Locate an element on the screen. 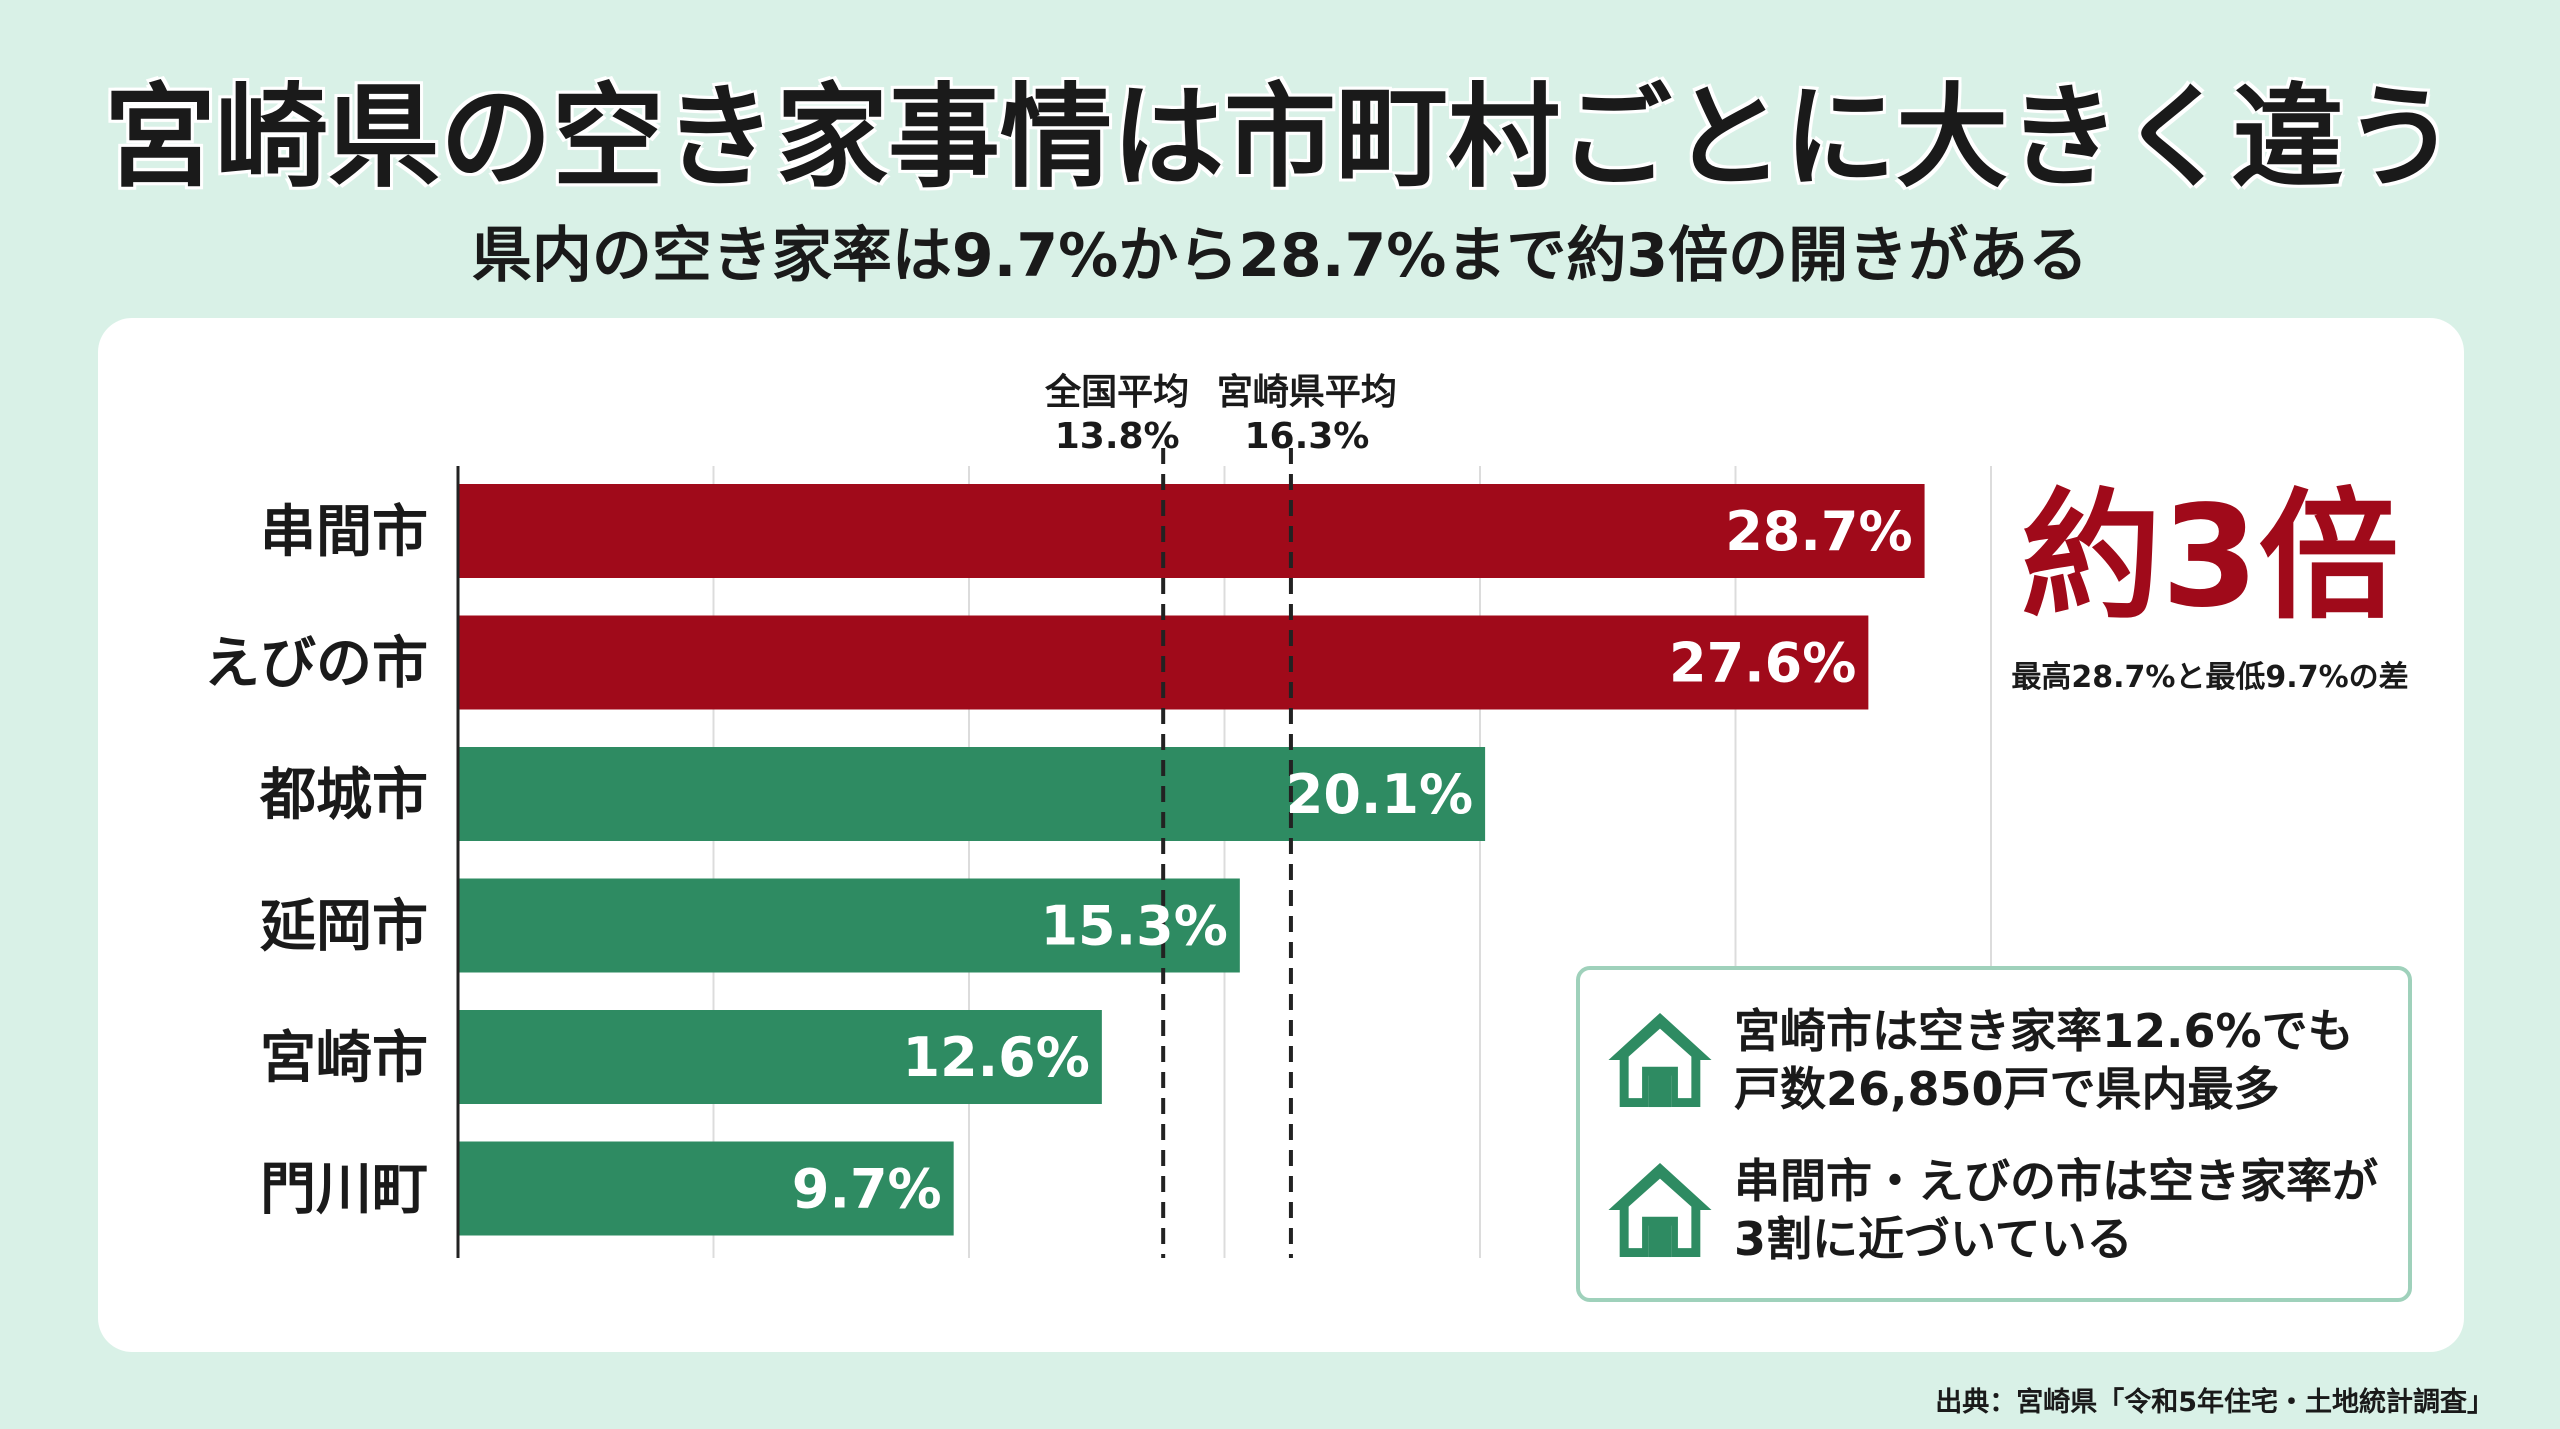  category-label: えびの市 is located at coordinates (316, 664).